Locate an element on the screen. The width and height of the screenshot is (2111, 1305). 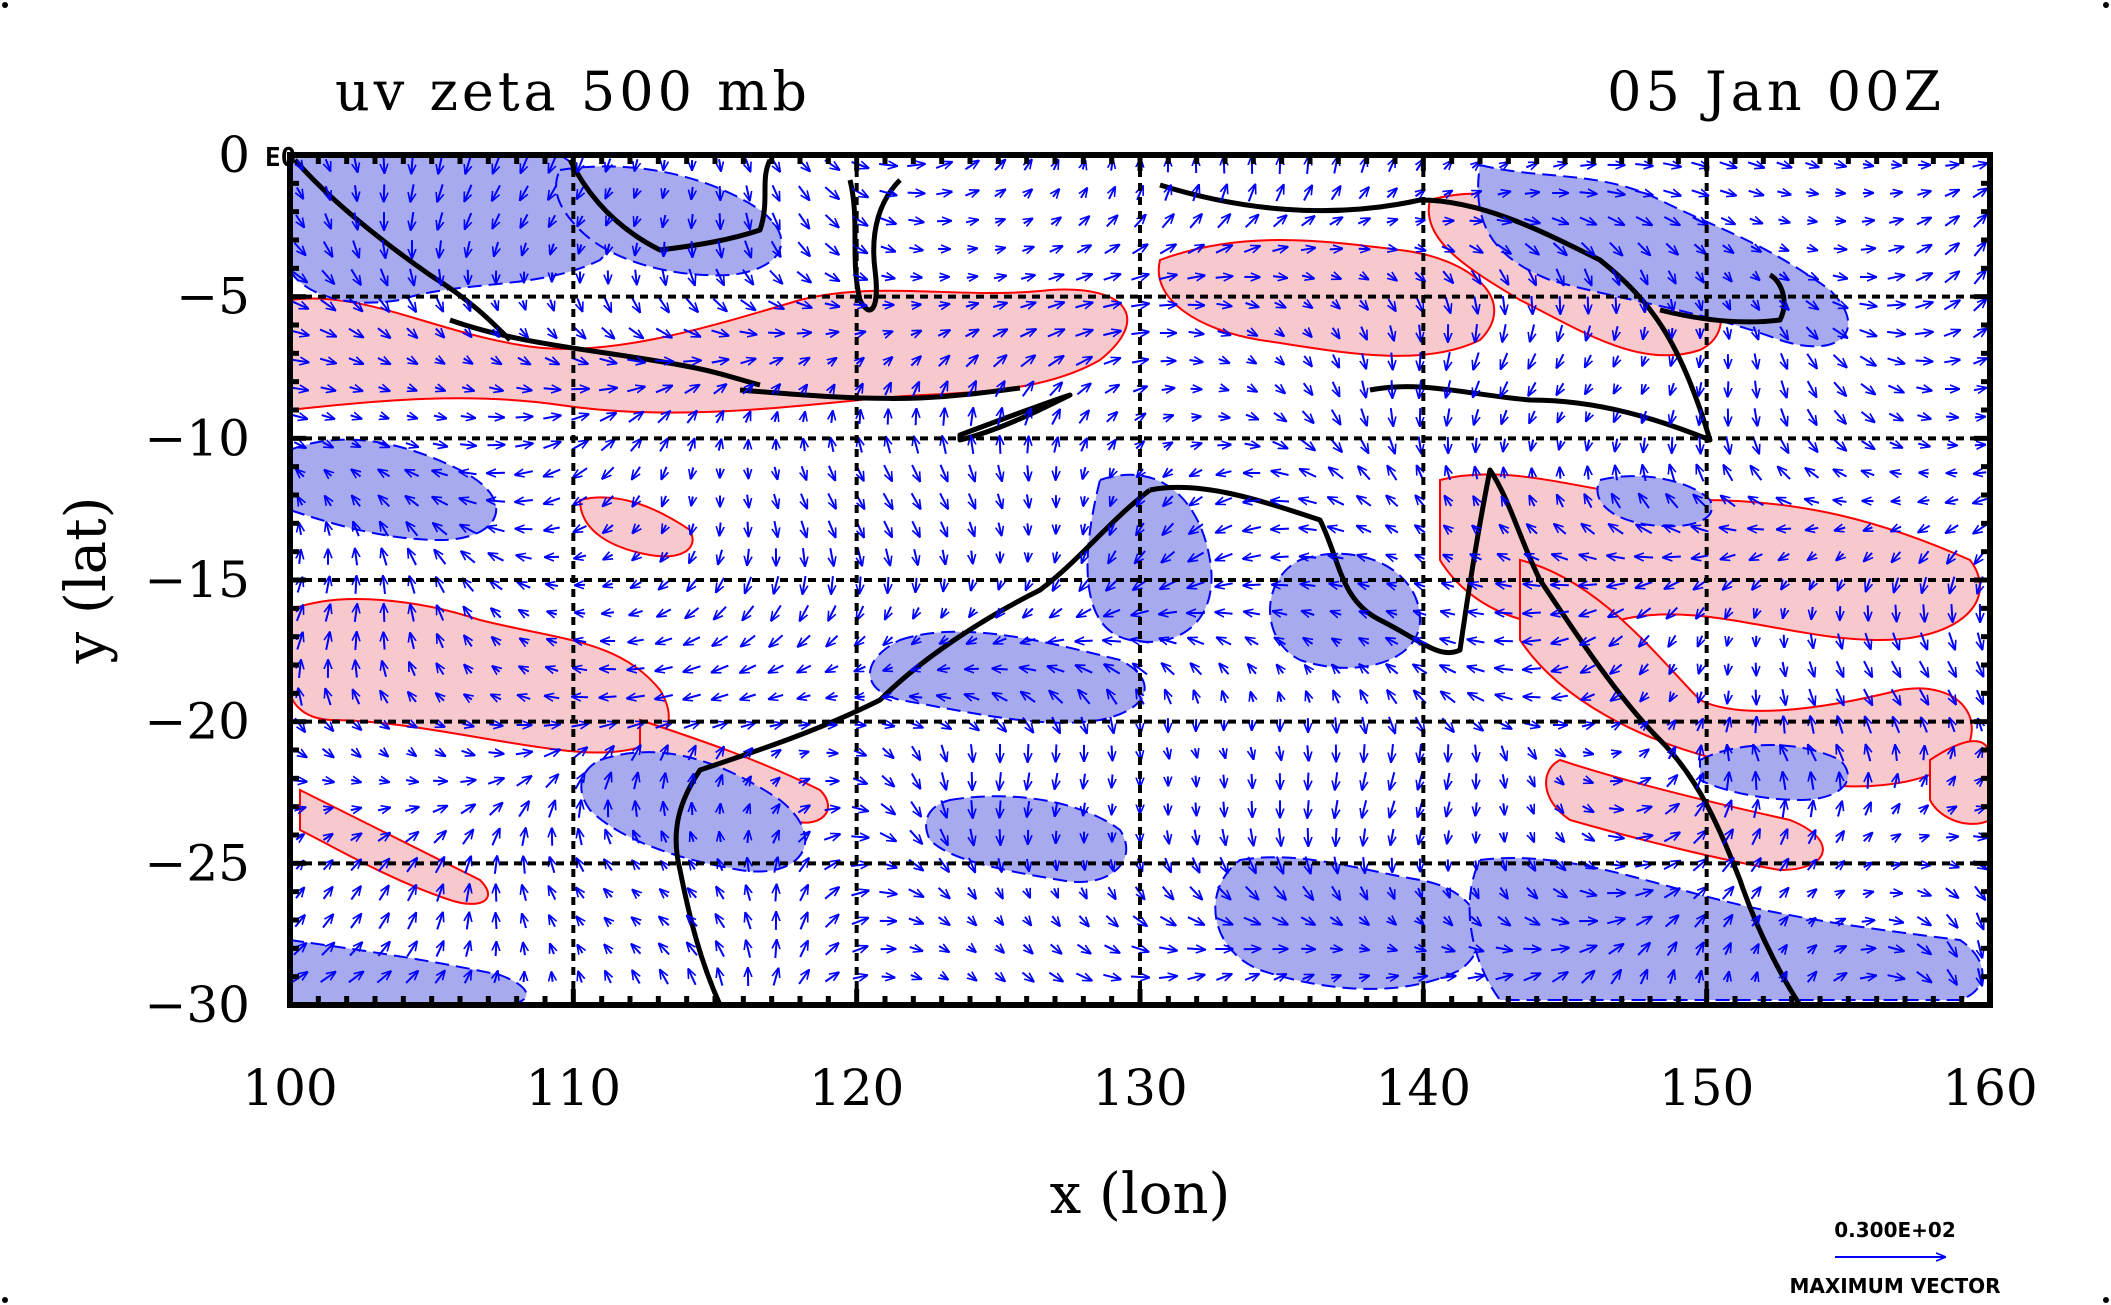
negative-region is located at coordinates (1654, 501).